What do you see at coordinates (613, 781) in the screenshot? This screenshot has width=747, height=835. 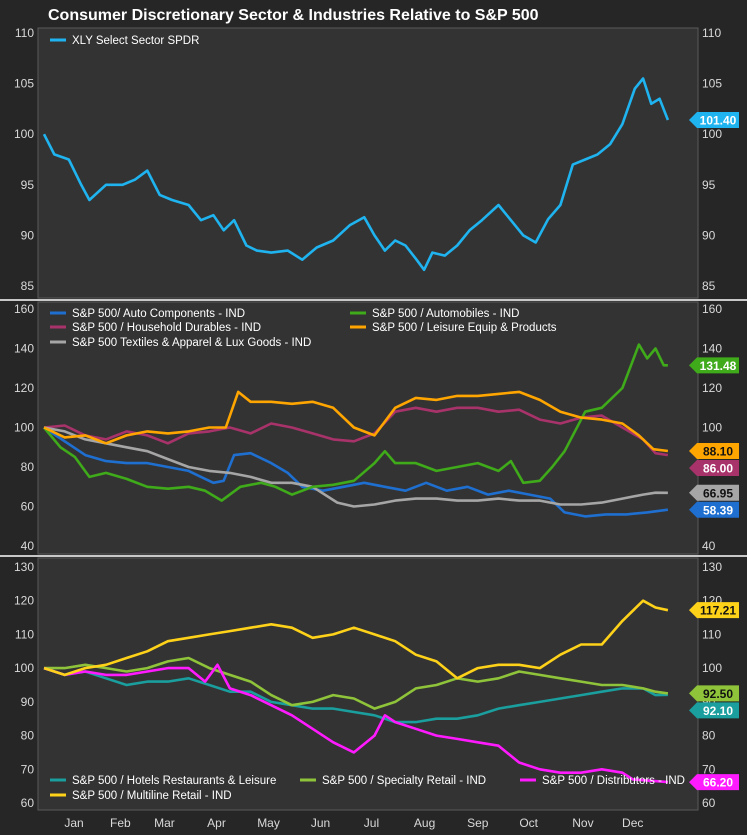 I see `legend-label: S&P 500 / Distributors - IND` at bounding box center [613, 781].